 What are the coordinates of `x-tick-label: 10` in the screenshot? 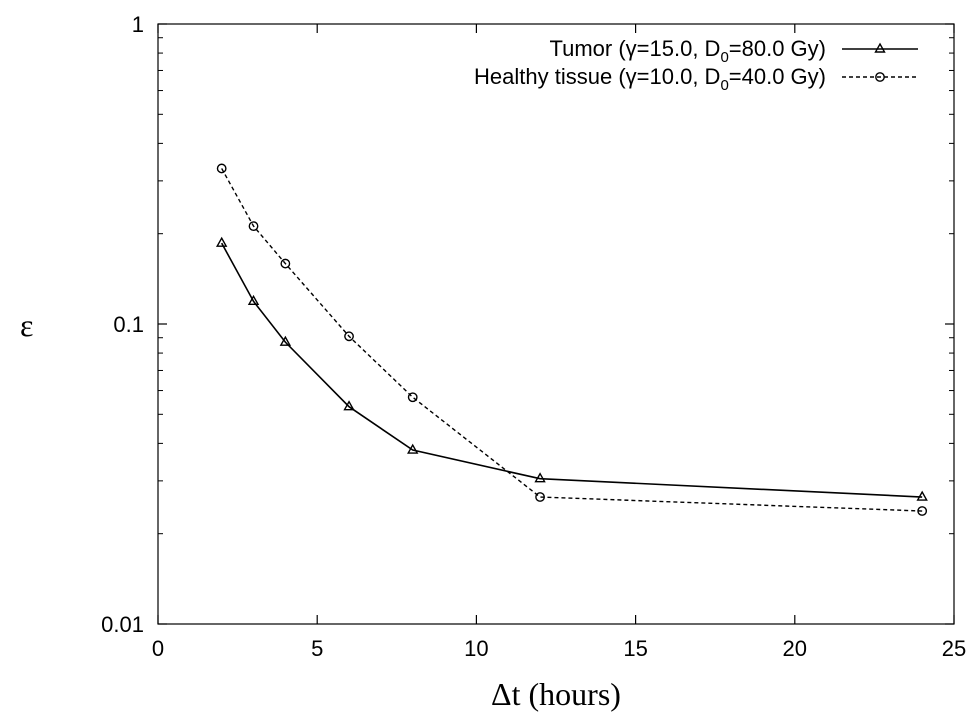 It's located at (476, 648).